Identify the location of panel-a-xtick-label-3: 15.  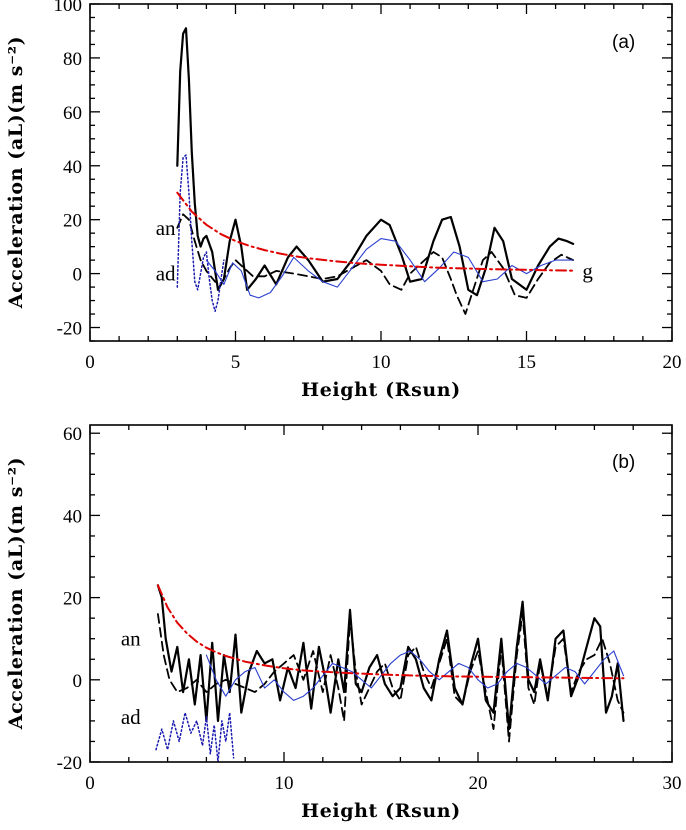
(526, 362).